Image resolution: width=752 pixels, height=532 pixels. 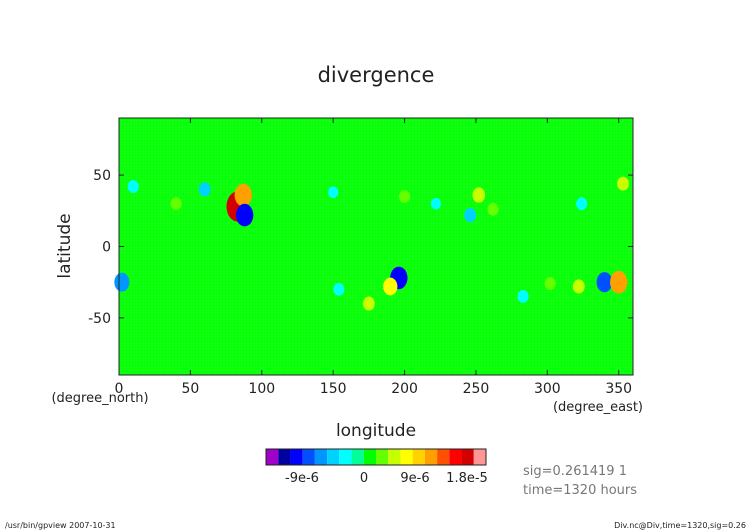 What do you see at coordinates (102, 176) in the screenshot?
I see `y-tick-label-2: 50` at bounding box center [102, 176].